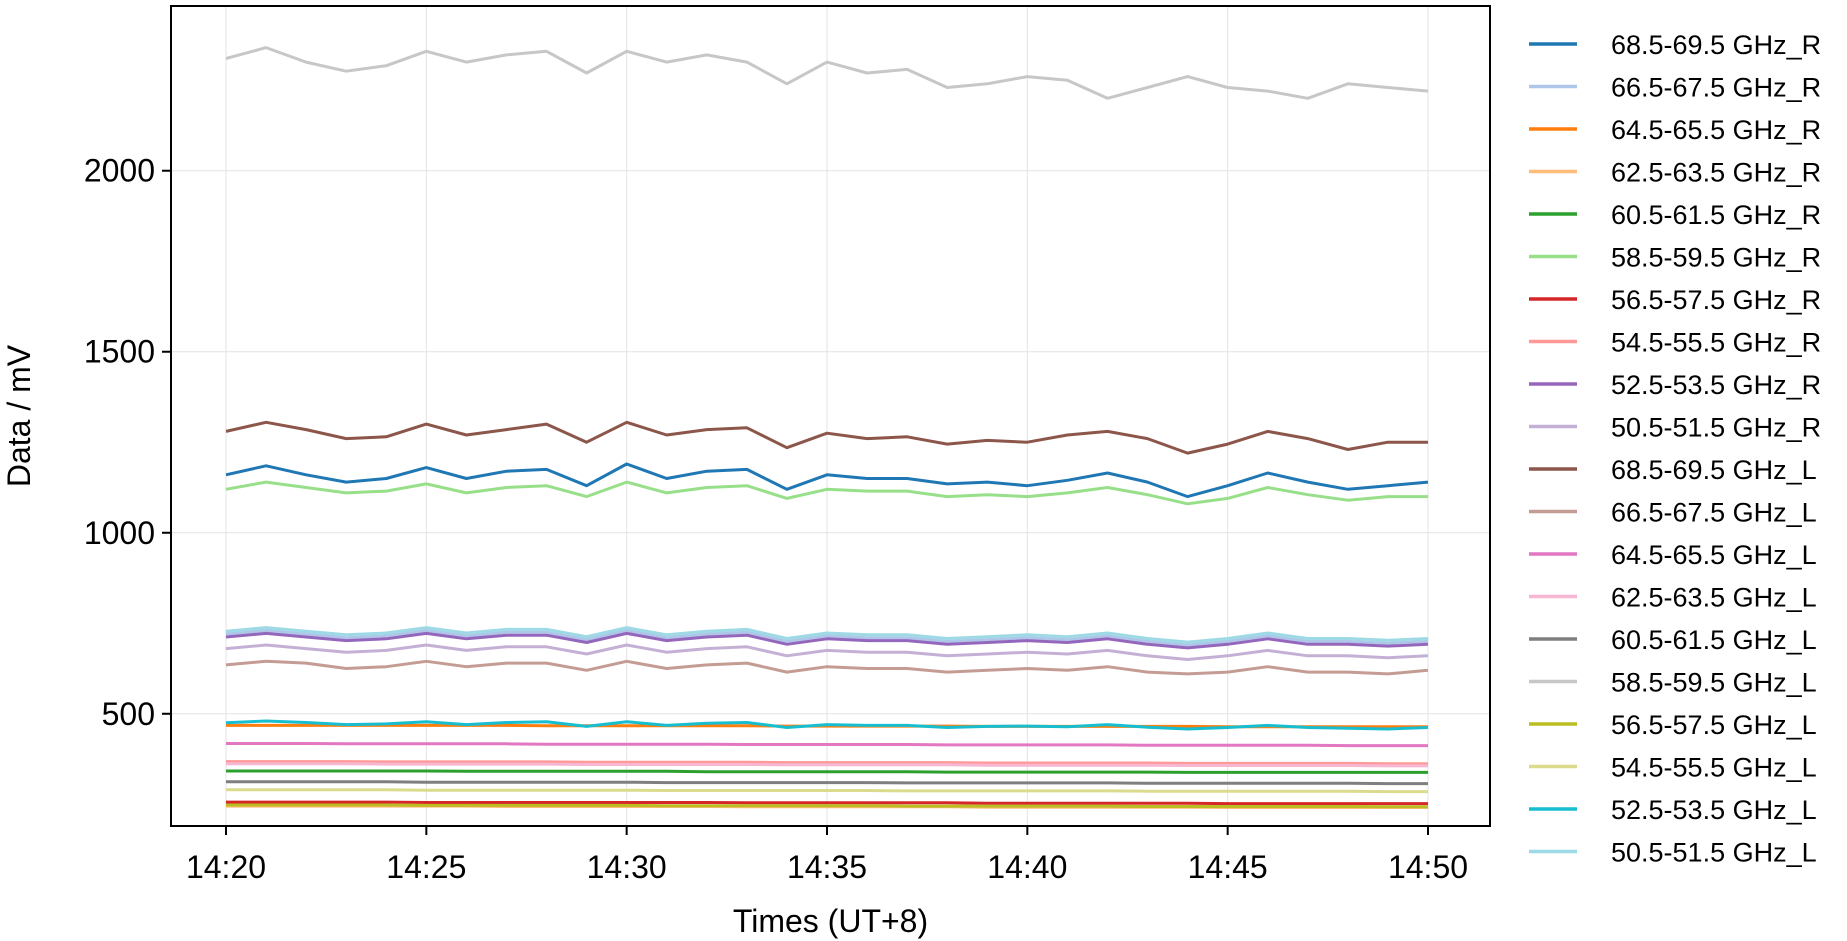 This screenshot has width=1847, height=941. Describe the element at coordinates (1716, 428) in the screenshot. I see `legend-label: 50.5-51.5 GHz_R` at that location.